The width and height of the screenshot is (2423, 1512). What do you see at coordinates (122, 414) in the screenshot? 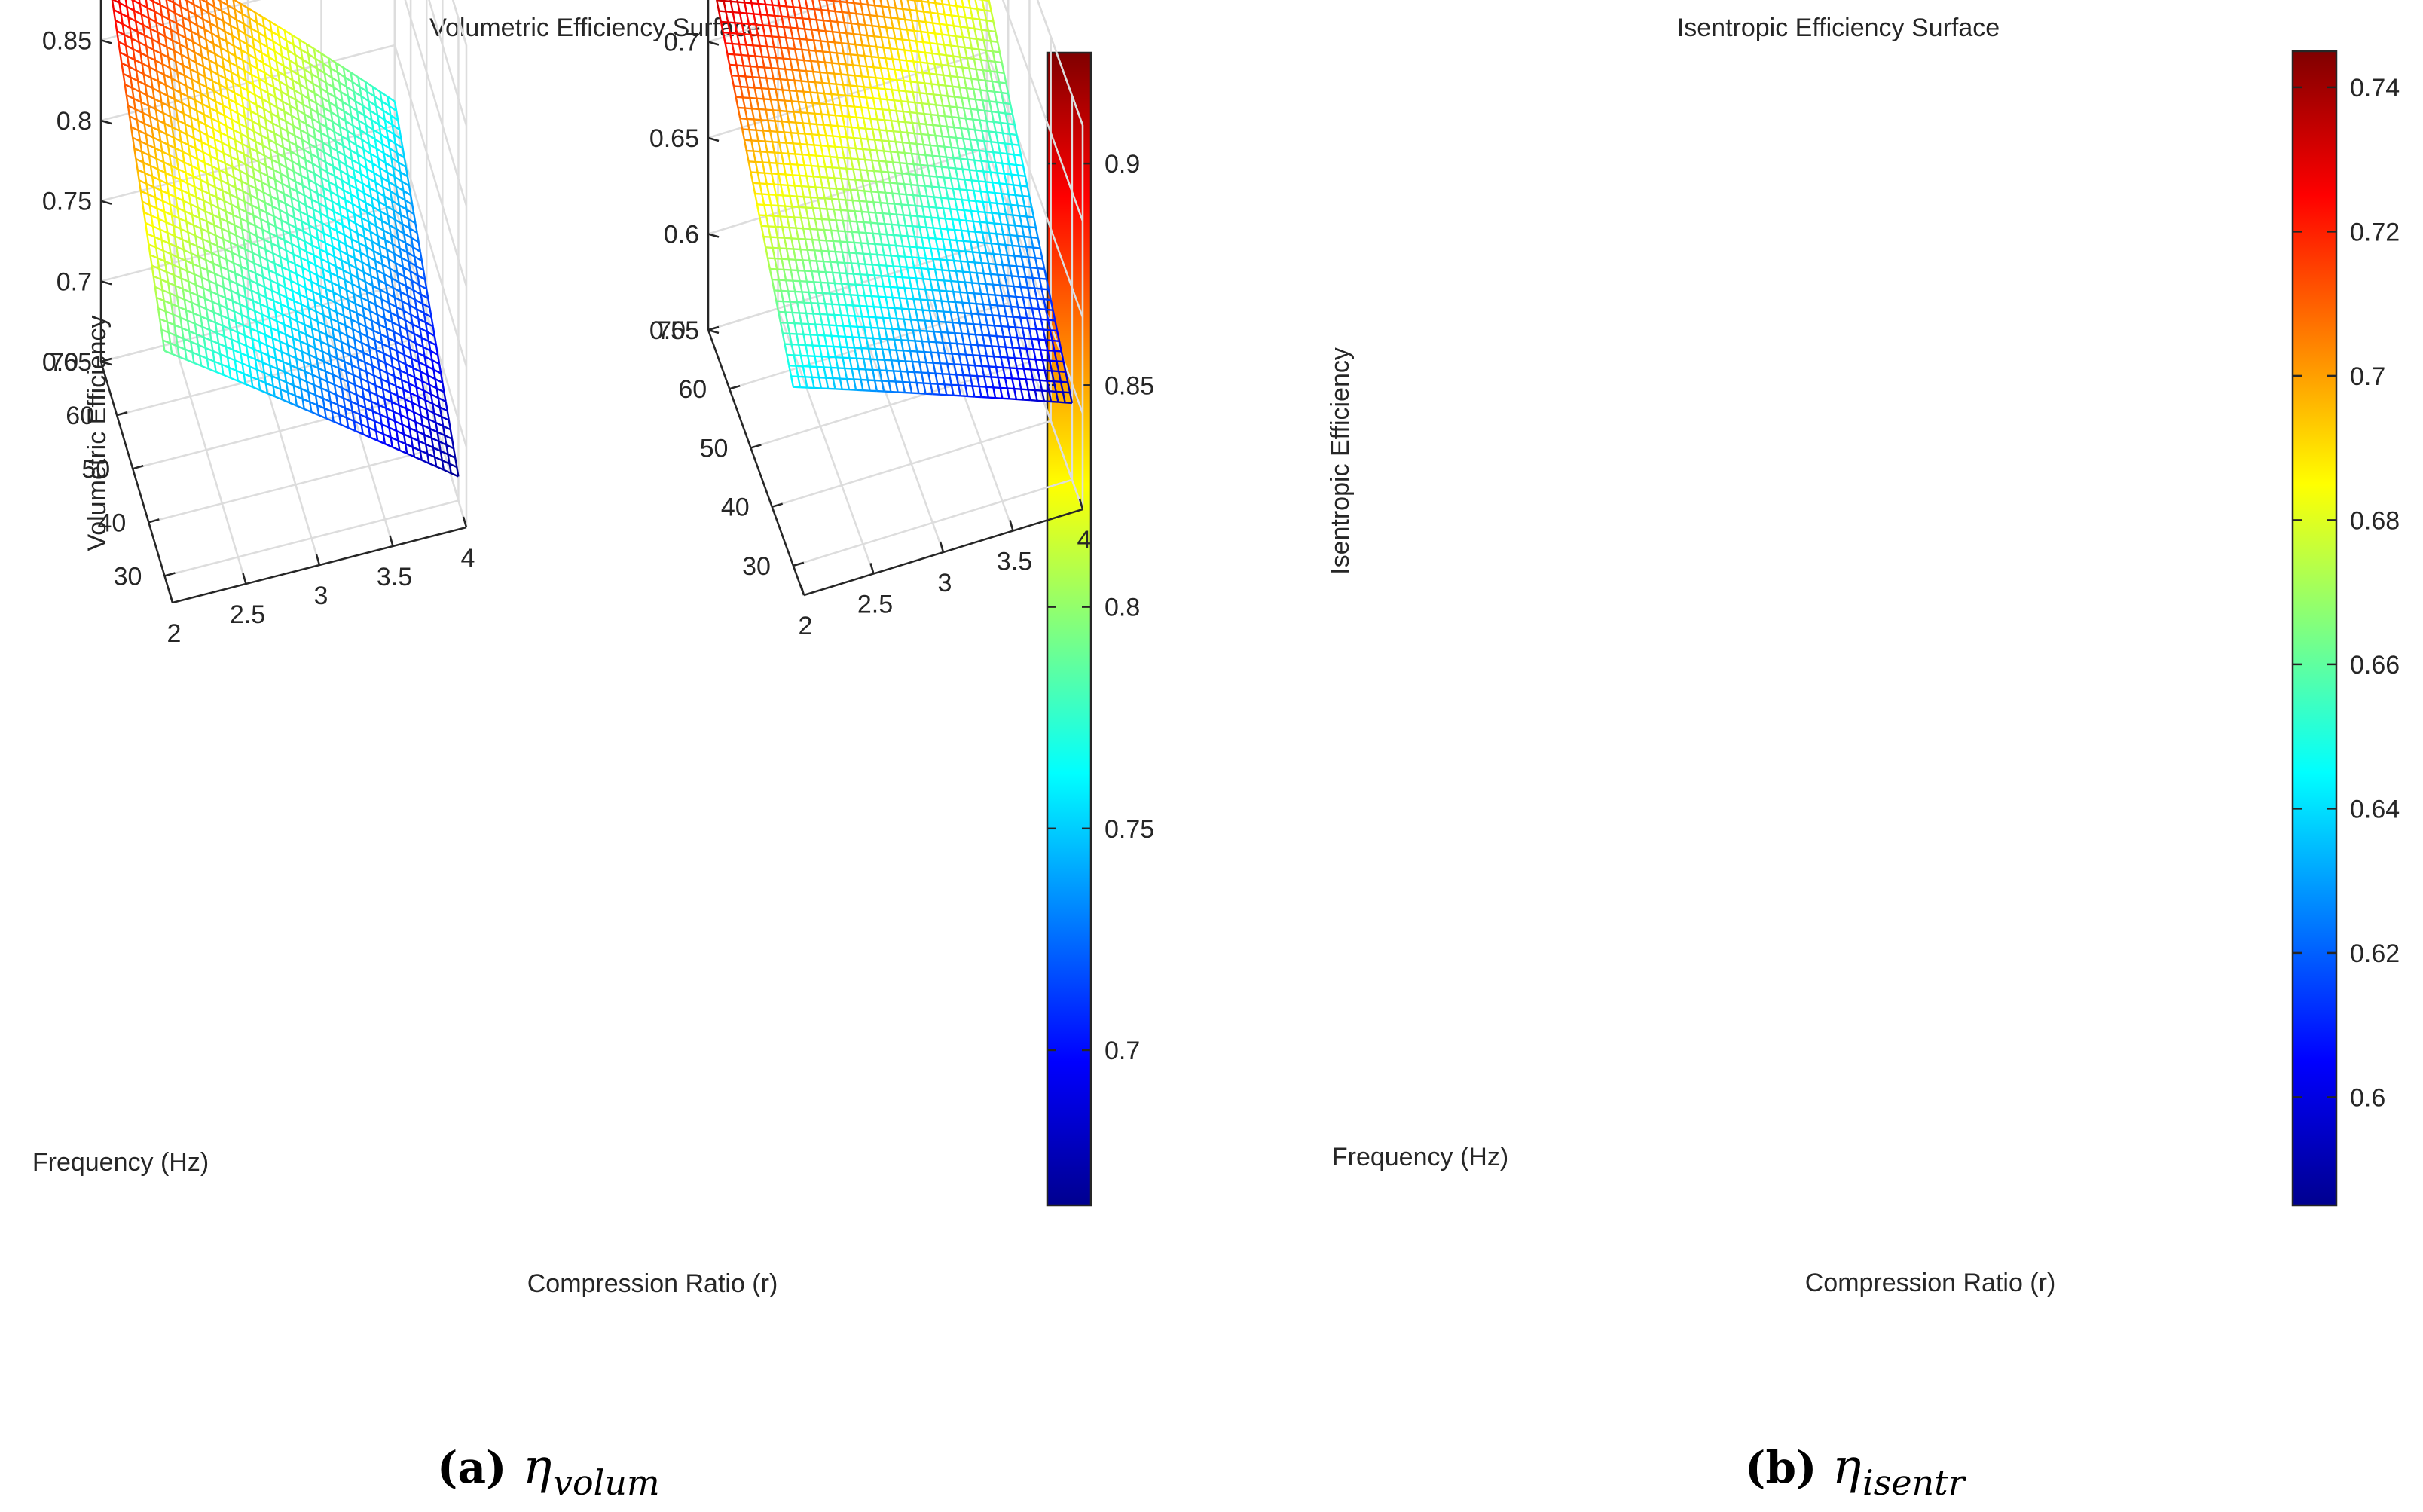
I see `y-tick-mark` at bounding box center [122, 414].